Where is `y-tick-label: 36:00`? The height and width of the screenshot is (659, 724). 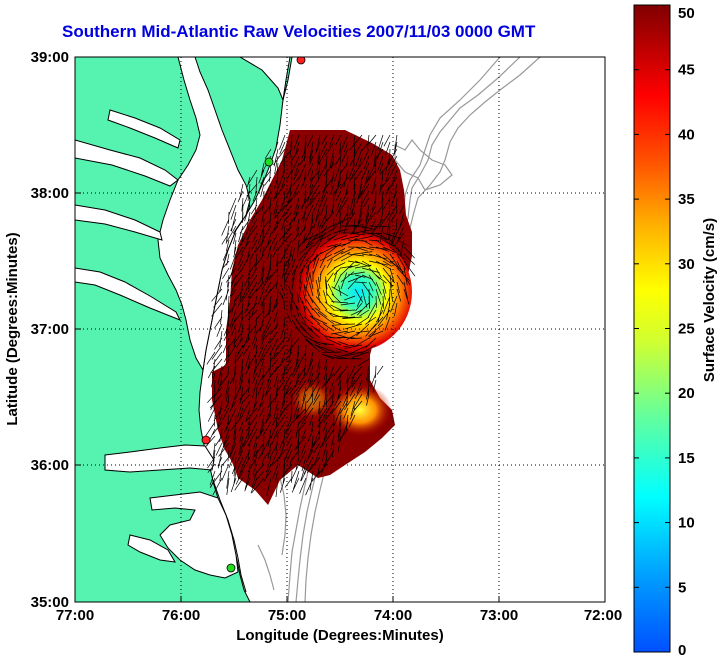
y-tick-label: 36:00 is located at coordinates (50, 465).